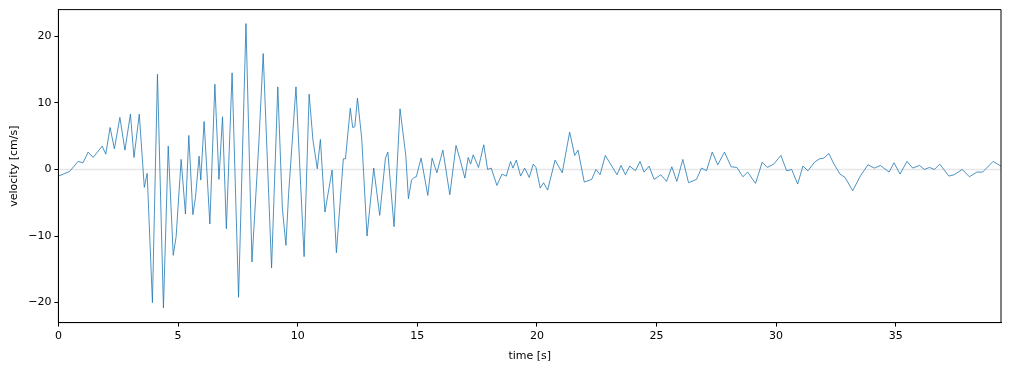  What do you see at coordinates (58, 336) in the screenshot?
I see `x-tick-label: 0` at bounding box center [58, 336].